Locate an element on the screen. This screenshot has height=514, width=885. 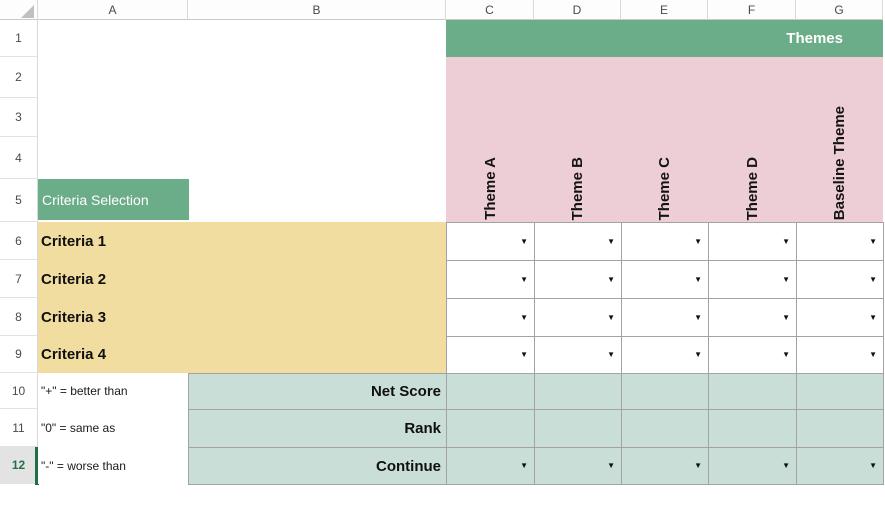
theme-column-cell-theme-b: Theme B is located at coordinates (577, 139).